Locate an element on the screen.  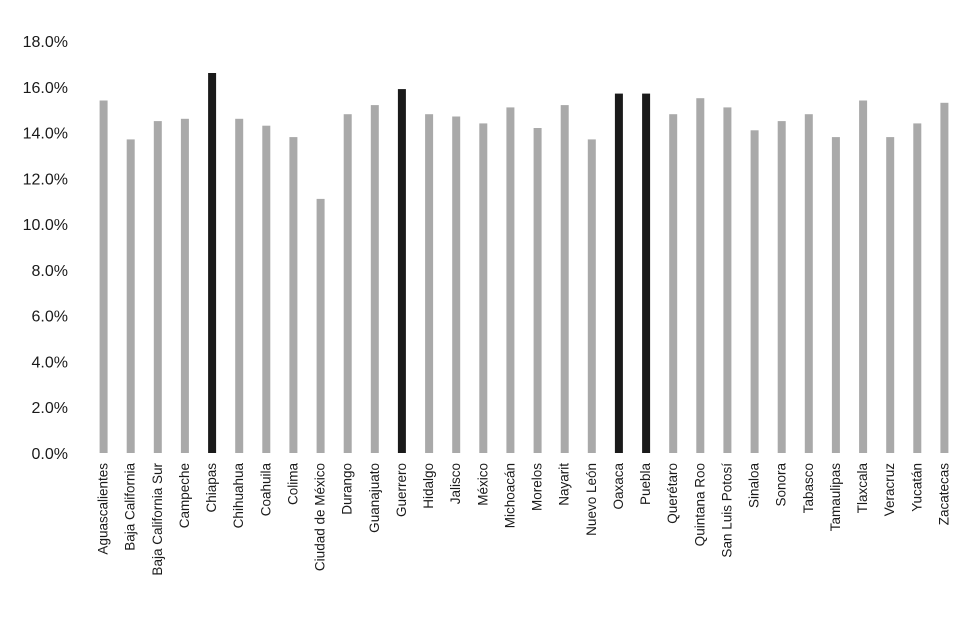
bar-campeche is located at coordinates (184, 286).